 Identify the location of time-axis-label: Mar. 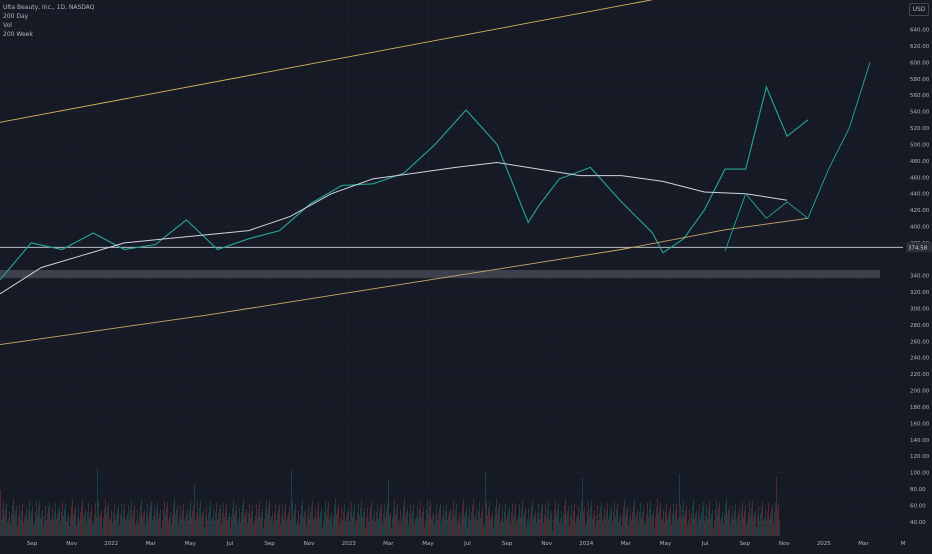
(863, 544).